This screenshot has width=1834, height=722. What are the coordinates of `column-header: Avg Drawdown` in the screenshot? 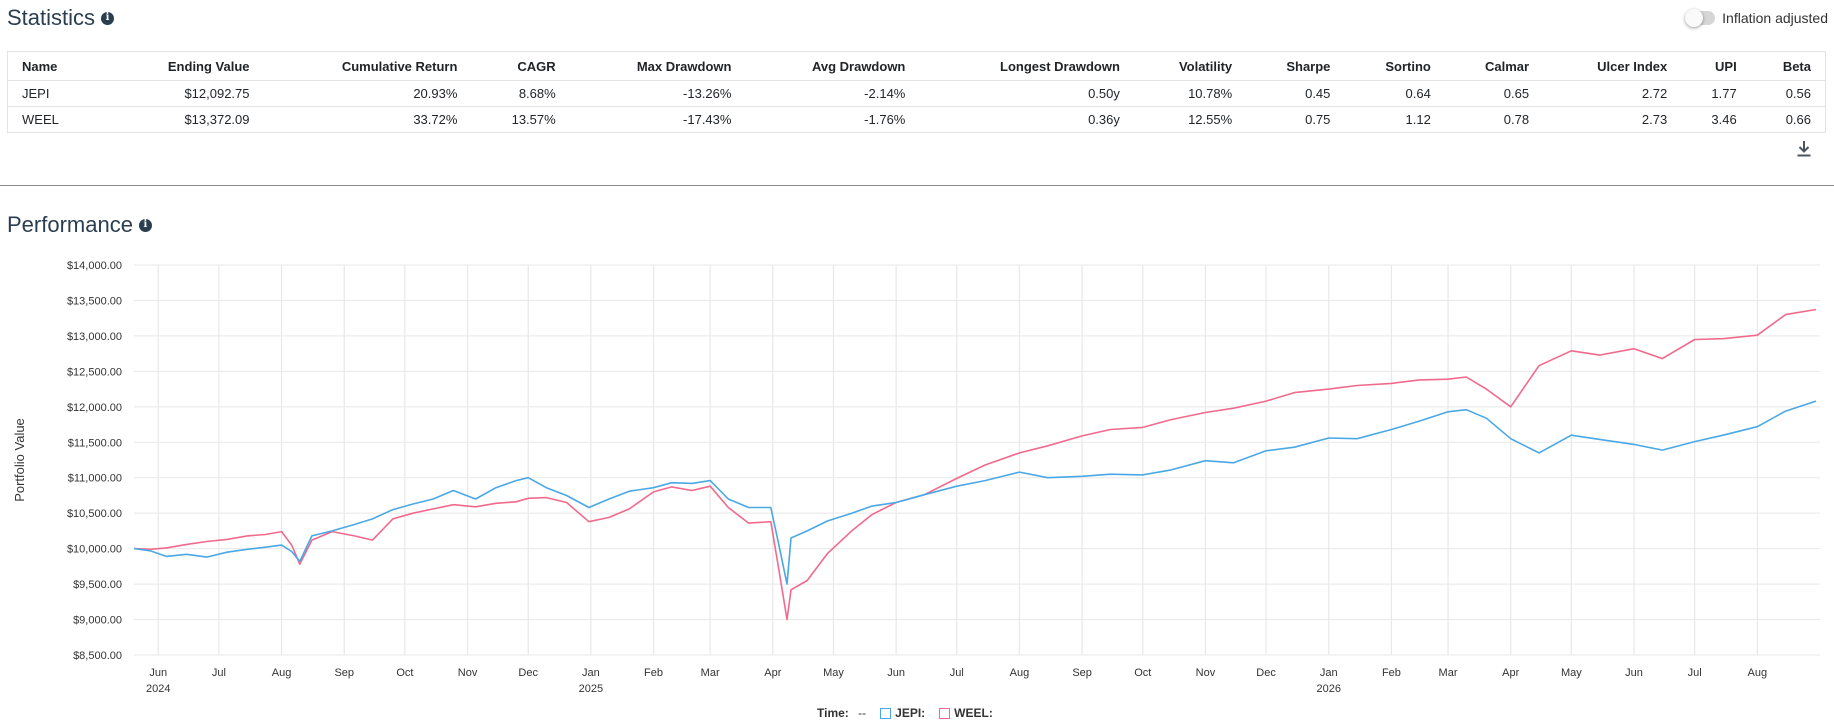 It's located at (832, 66).